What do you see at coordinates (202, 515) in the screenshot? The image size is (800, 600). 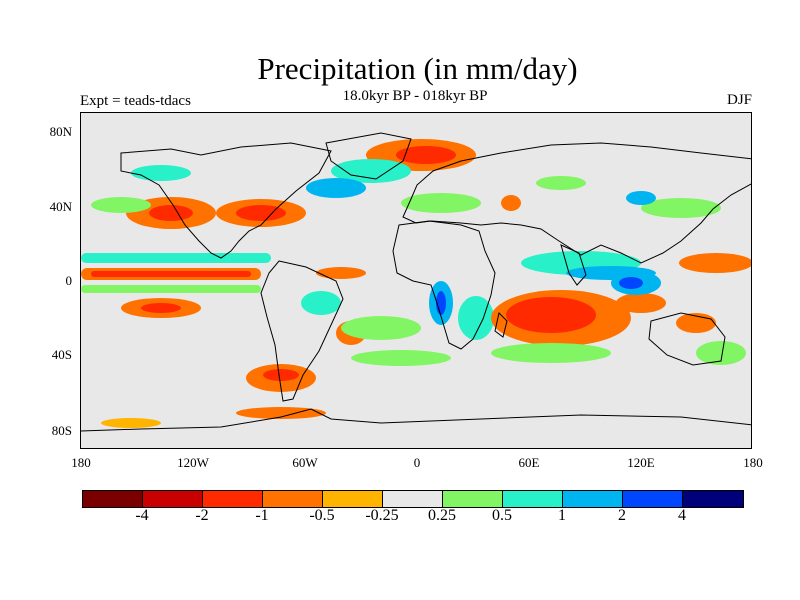 I see `legend-label: -2` at bounding box center [202, 515].